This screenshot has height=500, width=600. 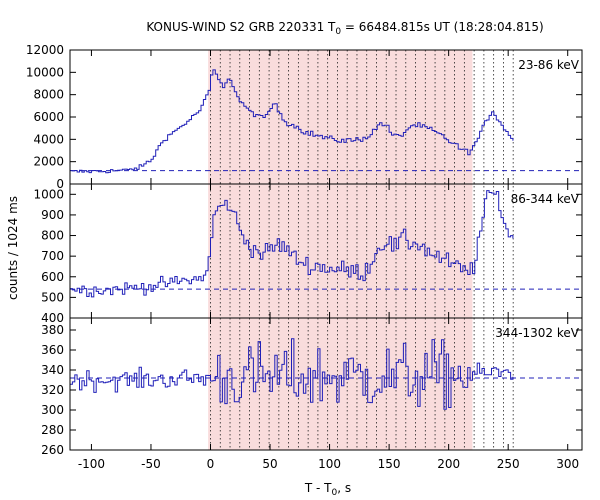 I want to click on x-tick-label: 150, so click(x=389, y=464).